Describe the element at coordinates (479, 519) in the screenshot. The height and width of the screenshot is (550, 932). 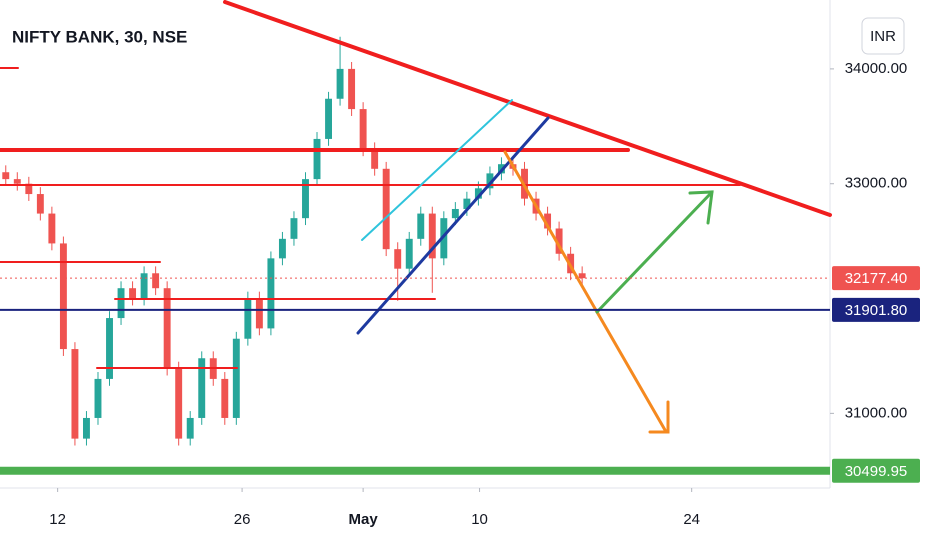
I see `x-tick-label: 10` at that location.